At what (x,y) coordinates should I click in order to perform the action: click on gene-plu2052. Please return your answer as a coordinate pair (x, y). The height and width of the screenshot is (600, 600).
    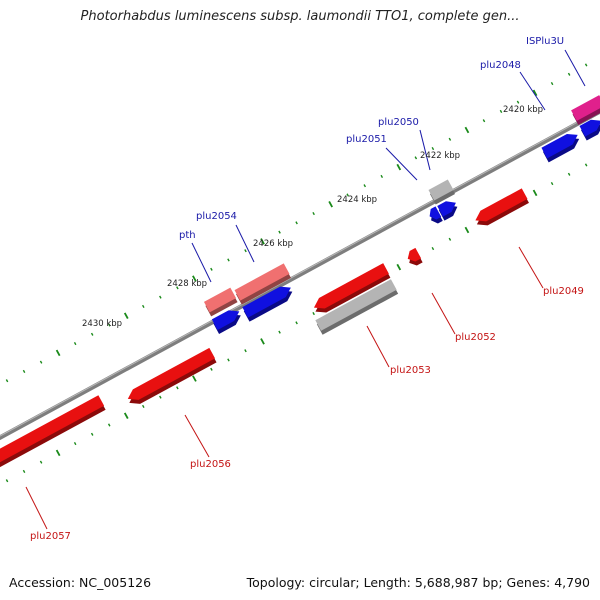
    Looking at the image, I should click on (415, 256).